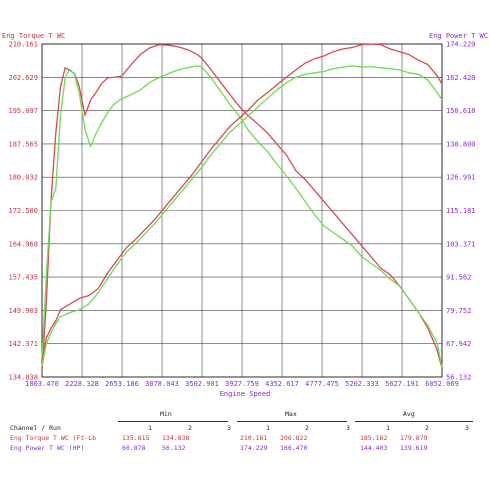 The height and width of the screenshot is (490, 490). I want to click on stats-torque-min-2: 134.838, so click(176, 438).